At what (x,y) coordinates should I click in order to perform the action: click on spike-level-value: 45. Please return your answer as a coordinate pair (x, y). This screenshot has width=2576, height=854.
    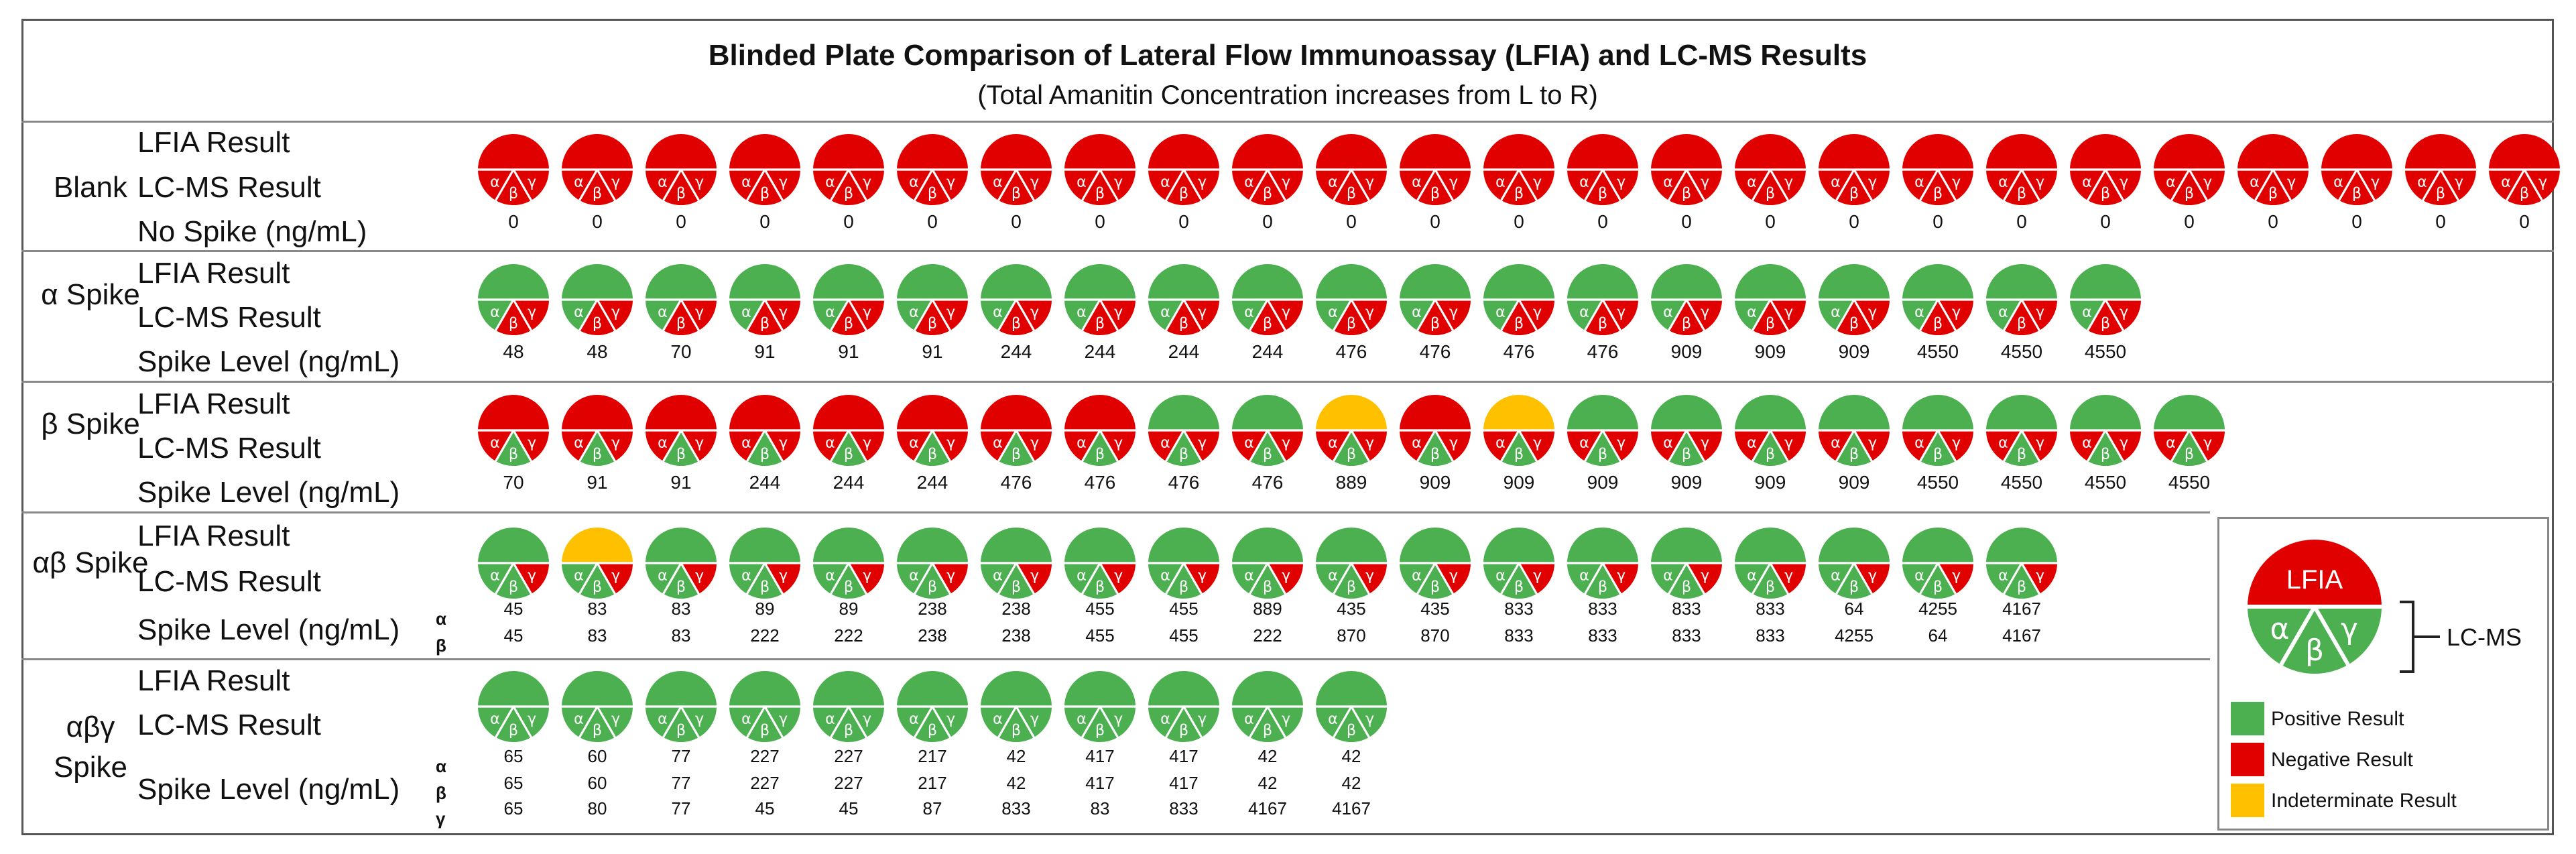
    Looking at the image, I should click on (513, 609).